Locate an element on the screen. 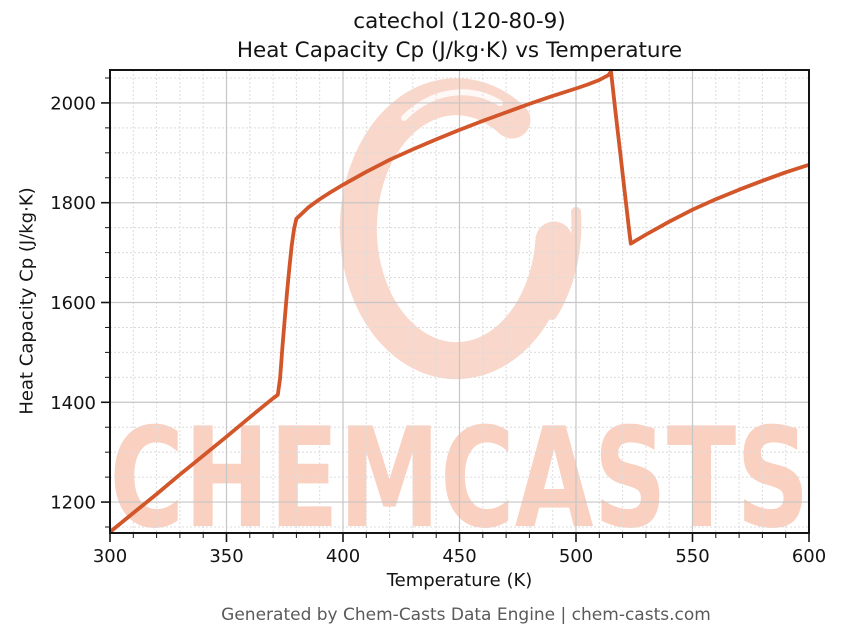  x-axis-label: Temperature (K) is located at coordinates (459, 580).